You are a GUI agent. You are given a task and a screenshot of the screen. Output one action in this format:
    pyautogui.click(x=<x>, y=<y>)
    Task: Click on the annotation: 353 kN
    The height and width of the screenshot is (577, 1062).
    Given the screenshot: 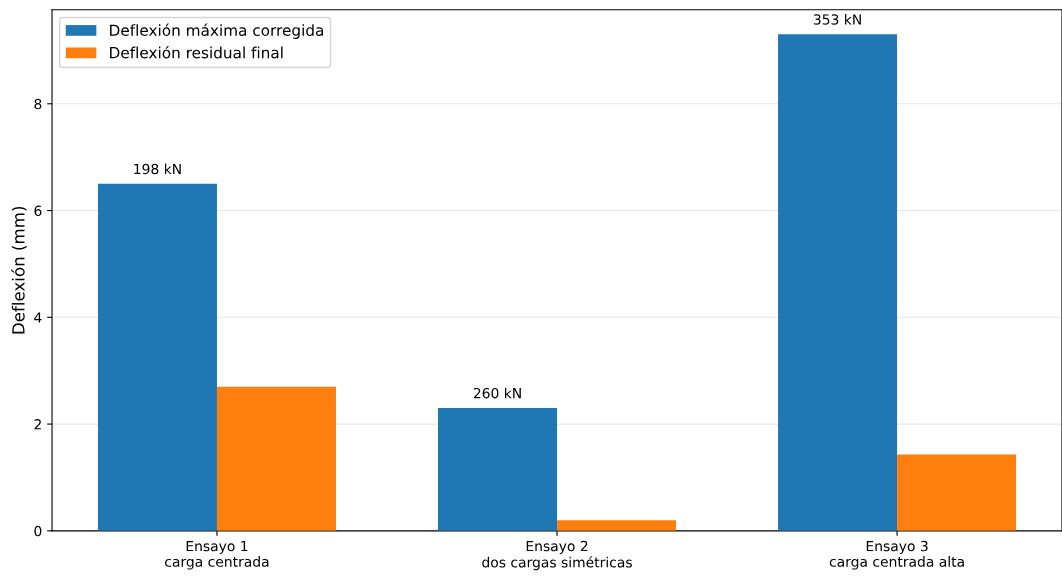 What is the action you would take?
    pyautogui.click(x=837, y=19)
    